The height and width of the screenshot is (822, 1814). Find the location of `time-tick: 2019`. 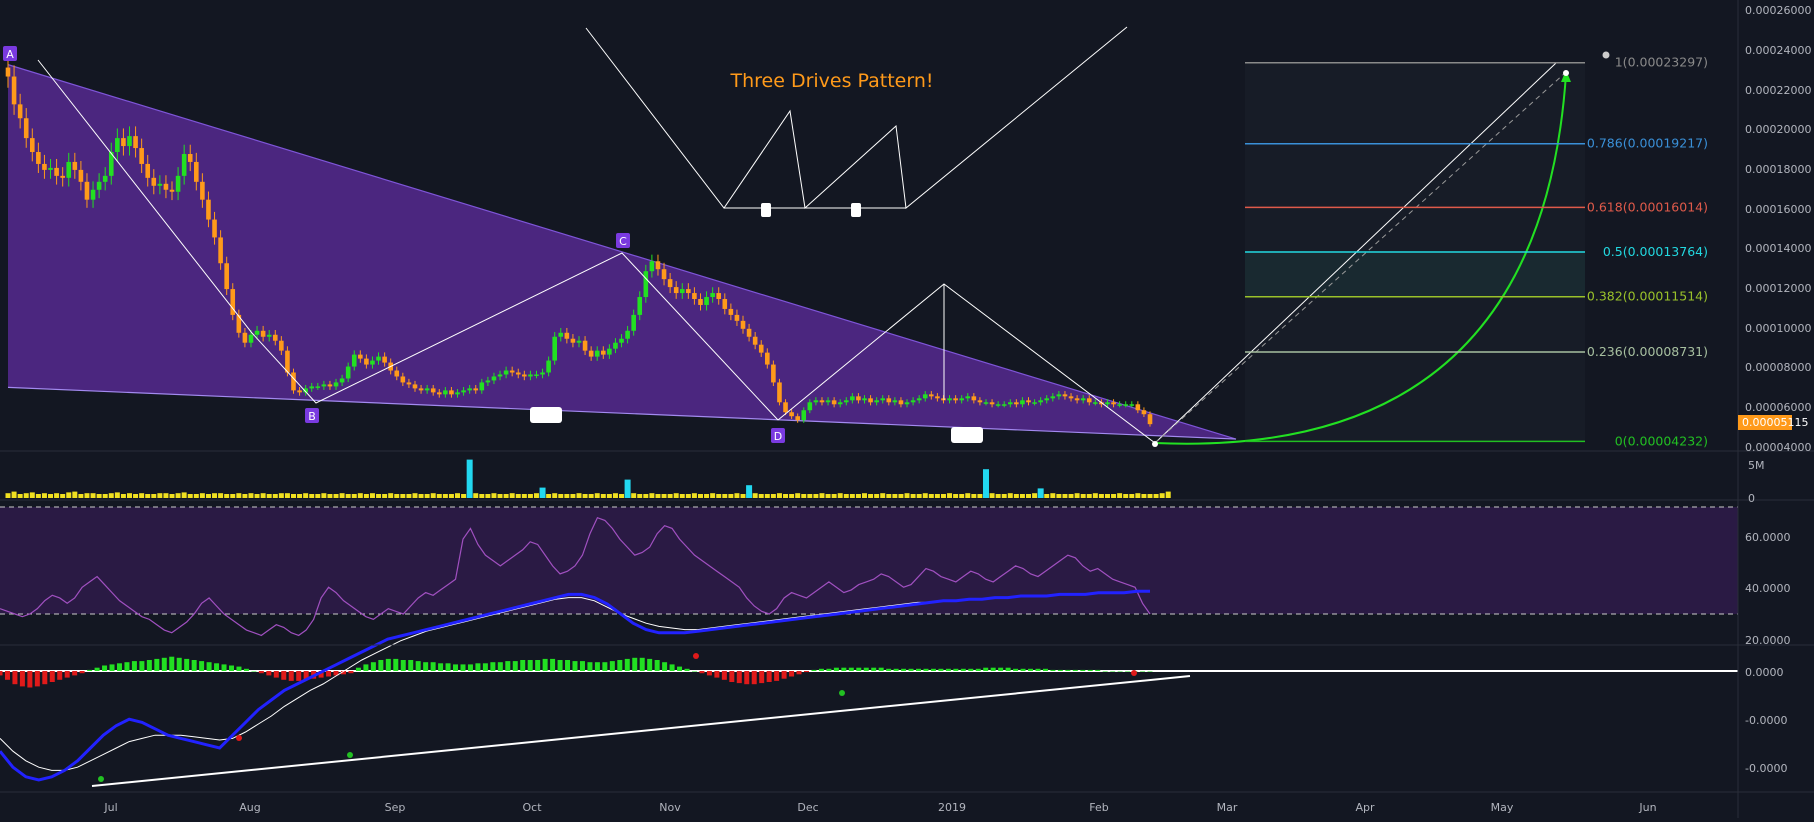

time-tick: 2019 is located at coordinates (952, 807).